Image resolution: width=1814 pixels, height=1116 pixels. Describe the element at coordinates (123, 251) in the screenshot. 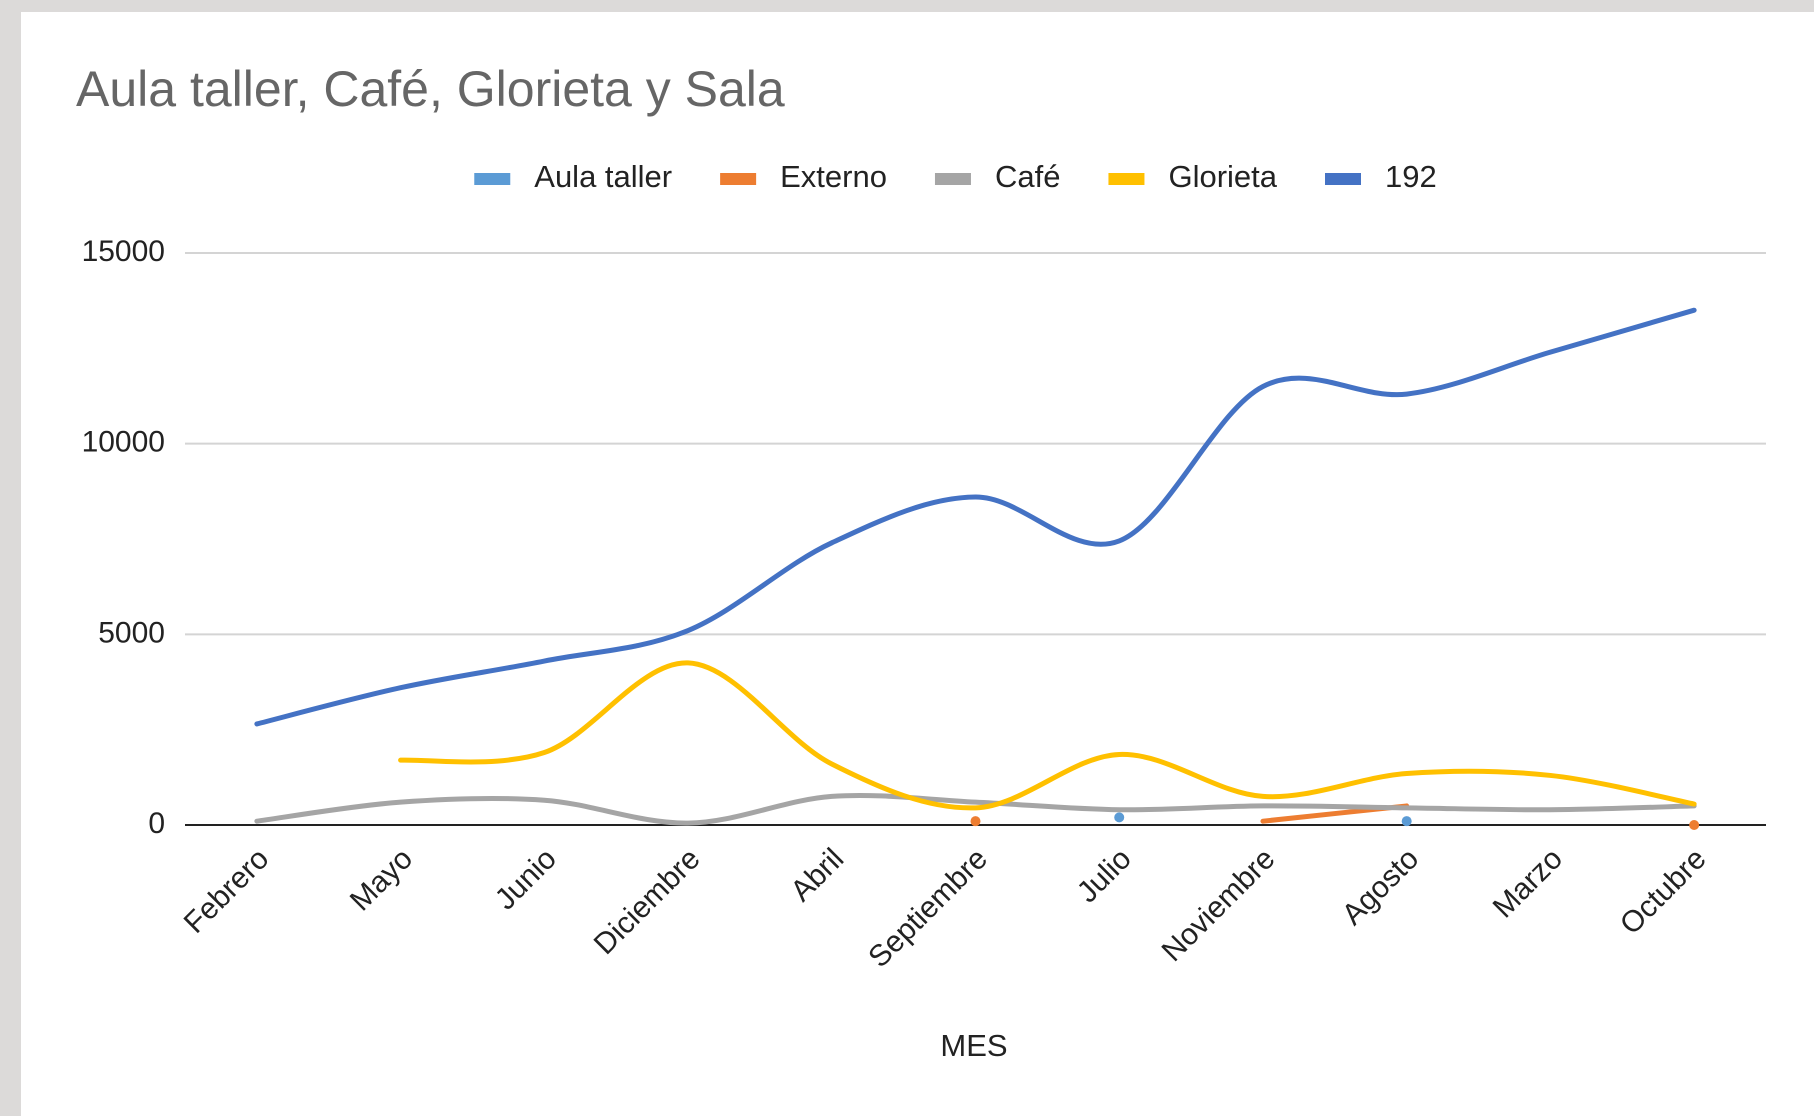

I see `y-tick-label: 15000` at that location.